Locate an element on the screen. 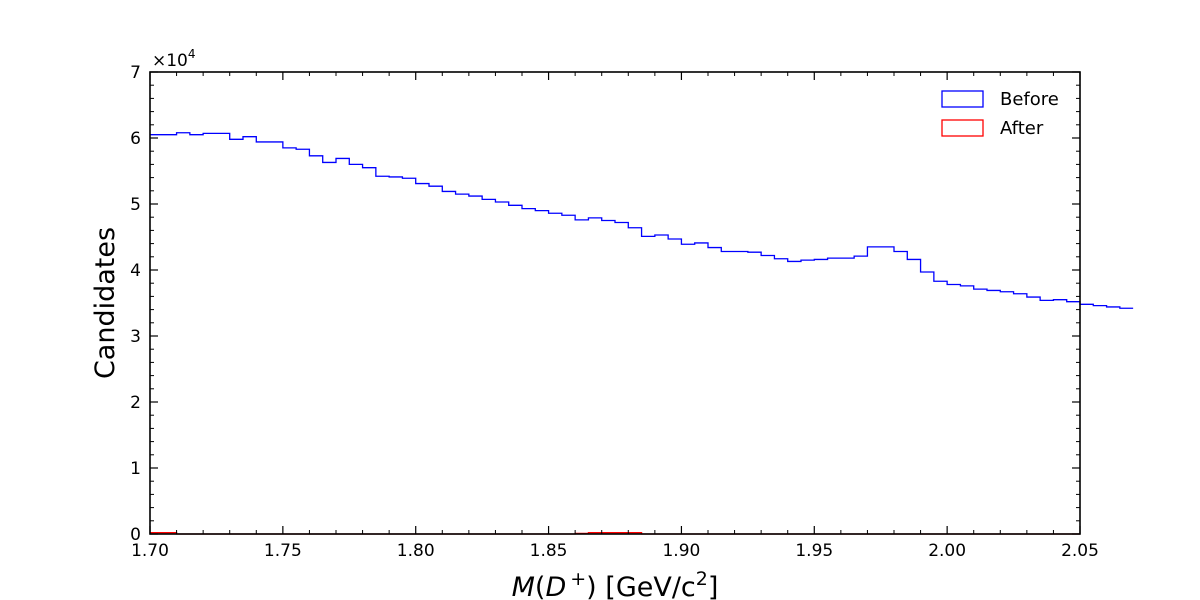 Image resolution: width=1200 pixels, height=600 pixels. x-axis-title: M(D +) [GeV/c2] is located at coordinates (615, 584).